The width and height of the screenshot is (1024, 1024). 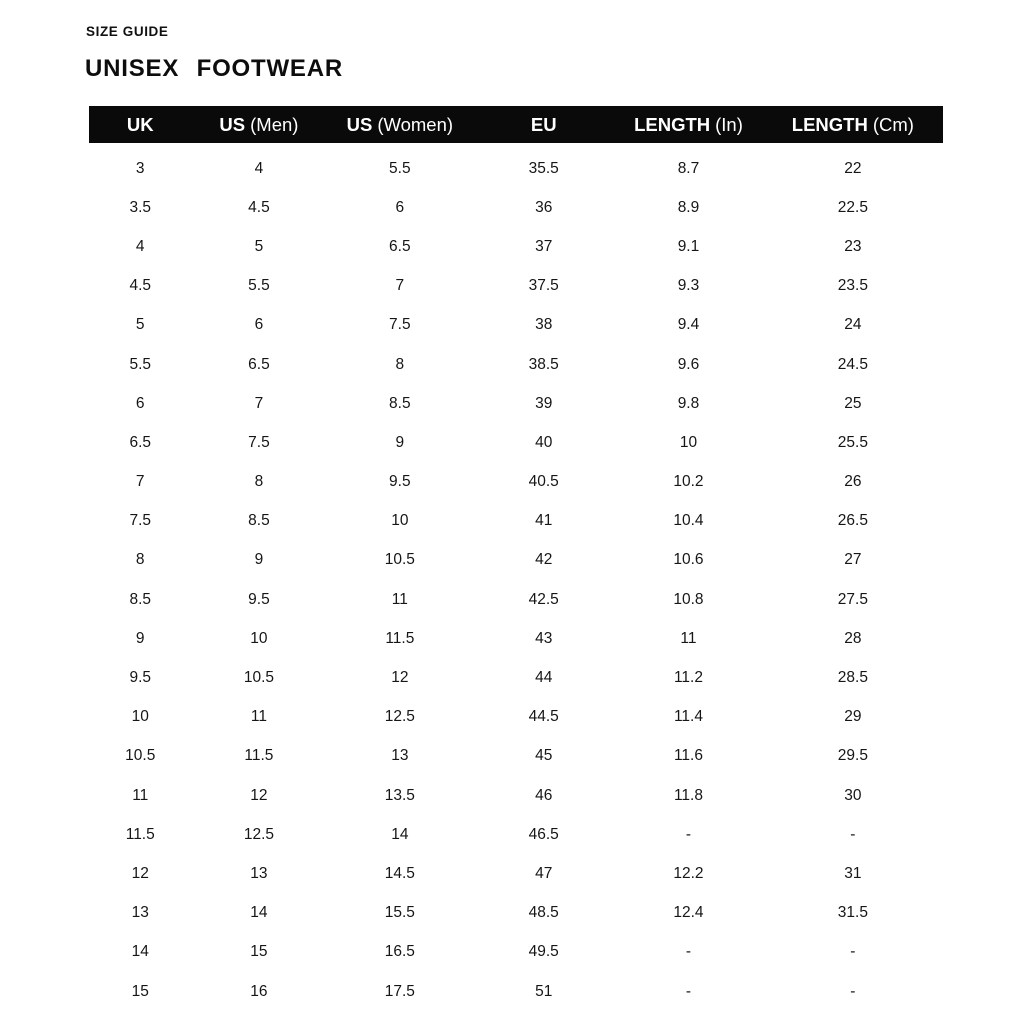 I want to click on column-header-us-men: US (Men), so click(x=259, y=124).